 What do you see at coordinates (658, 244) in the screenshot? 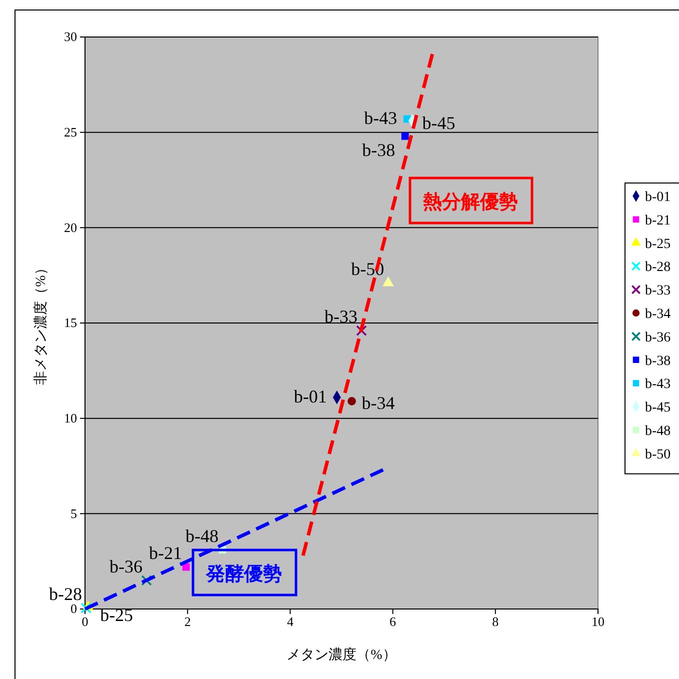
I see `legend-label: b-25` at bounding box center [658, 244].